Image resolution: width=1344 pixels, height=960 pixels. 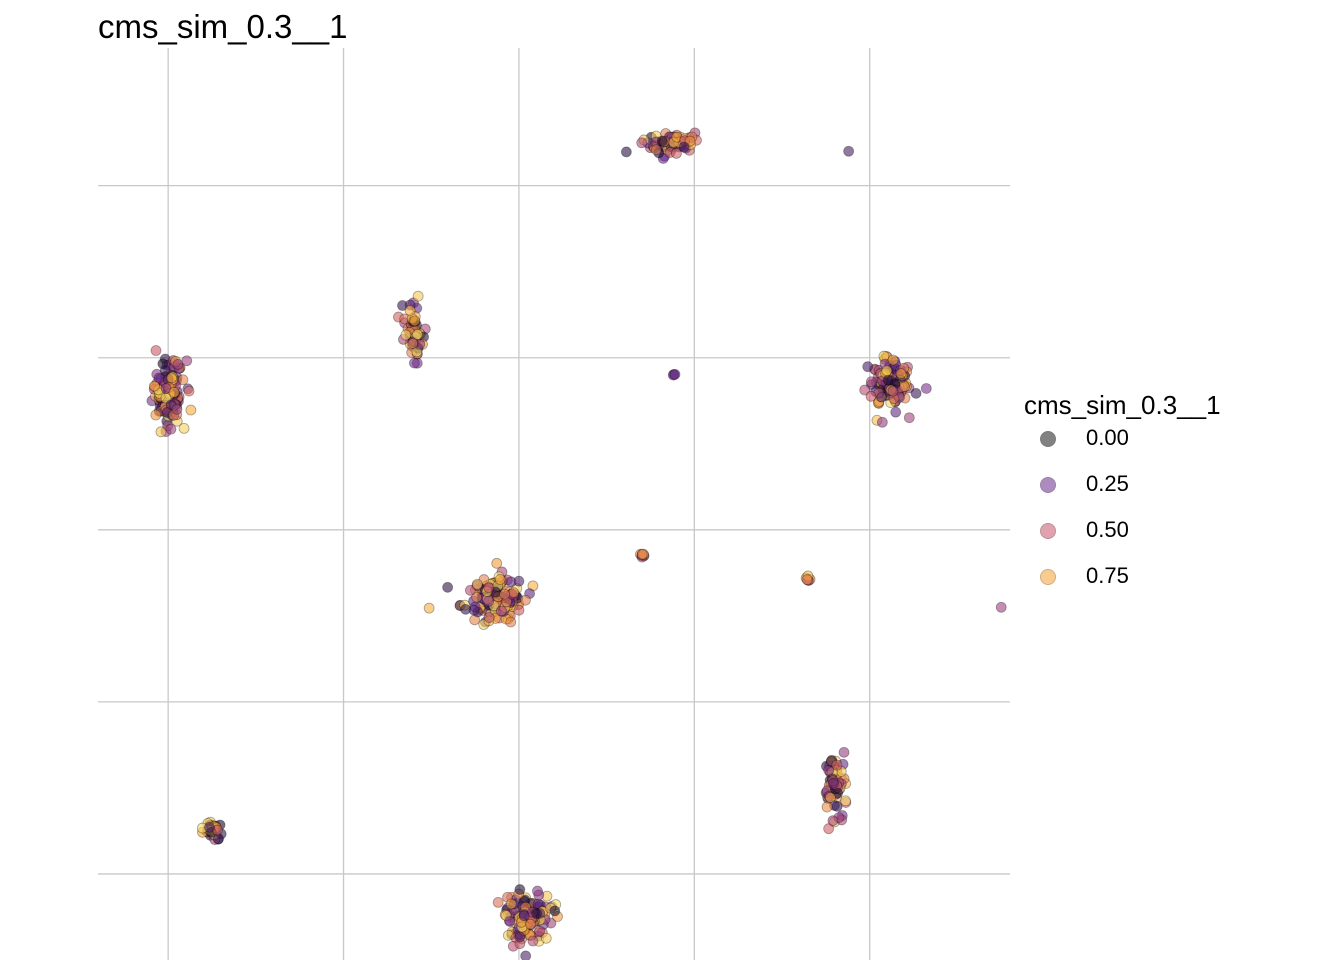 I want to click on legend-item-3: 0.75, so click(x=1122, y=582).